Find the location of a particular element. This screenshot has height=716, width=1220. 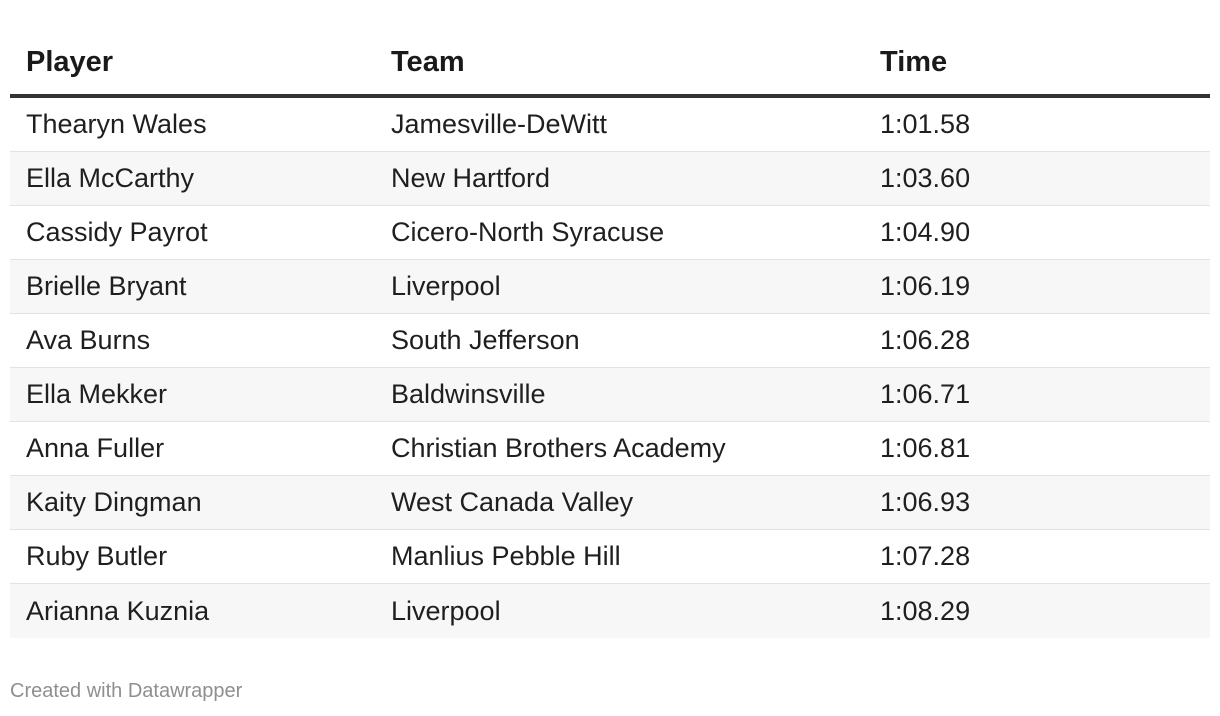

cell-team: Jamesville-DeWitt is located at coordinates (499, 124).